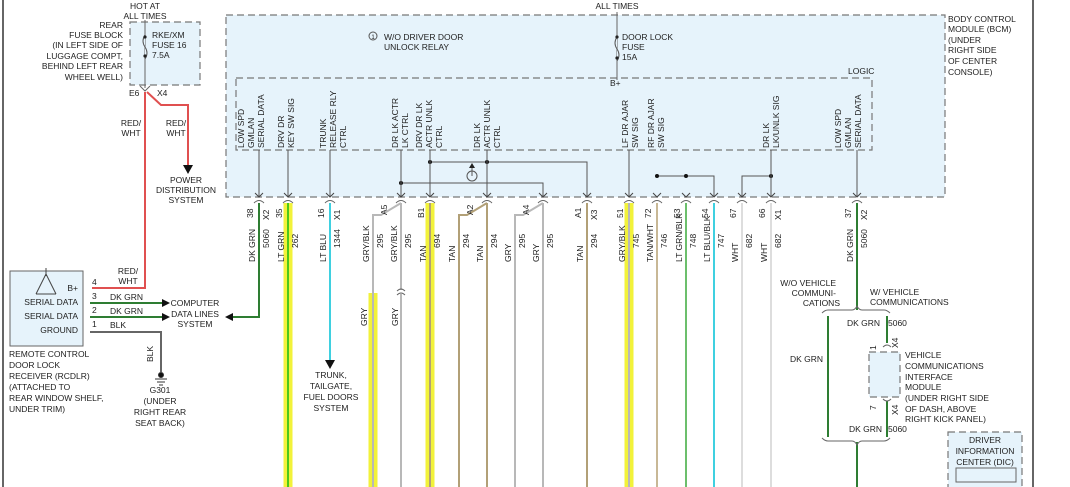 This screenshot has width=1070, height=487. What do you see at coordinates (487, 123) in the screenshot?
I see `bcm-signal-label: ACTR UNLK` at bounding box center [487, 123].